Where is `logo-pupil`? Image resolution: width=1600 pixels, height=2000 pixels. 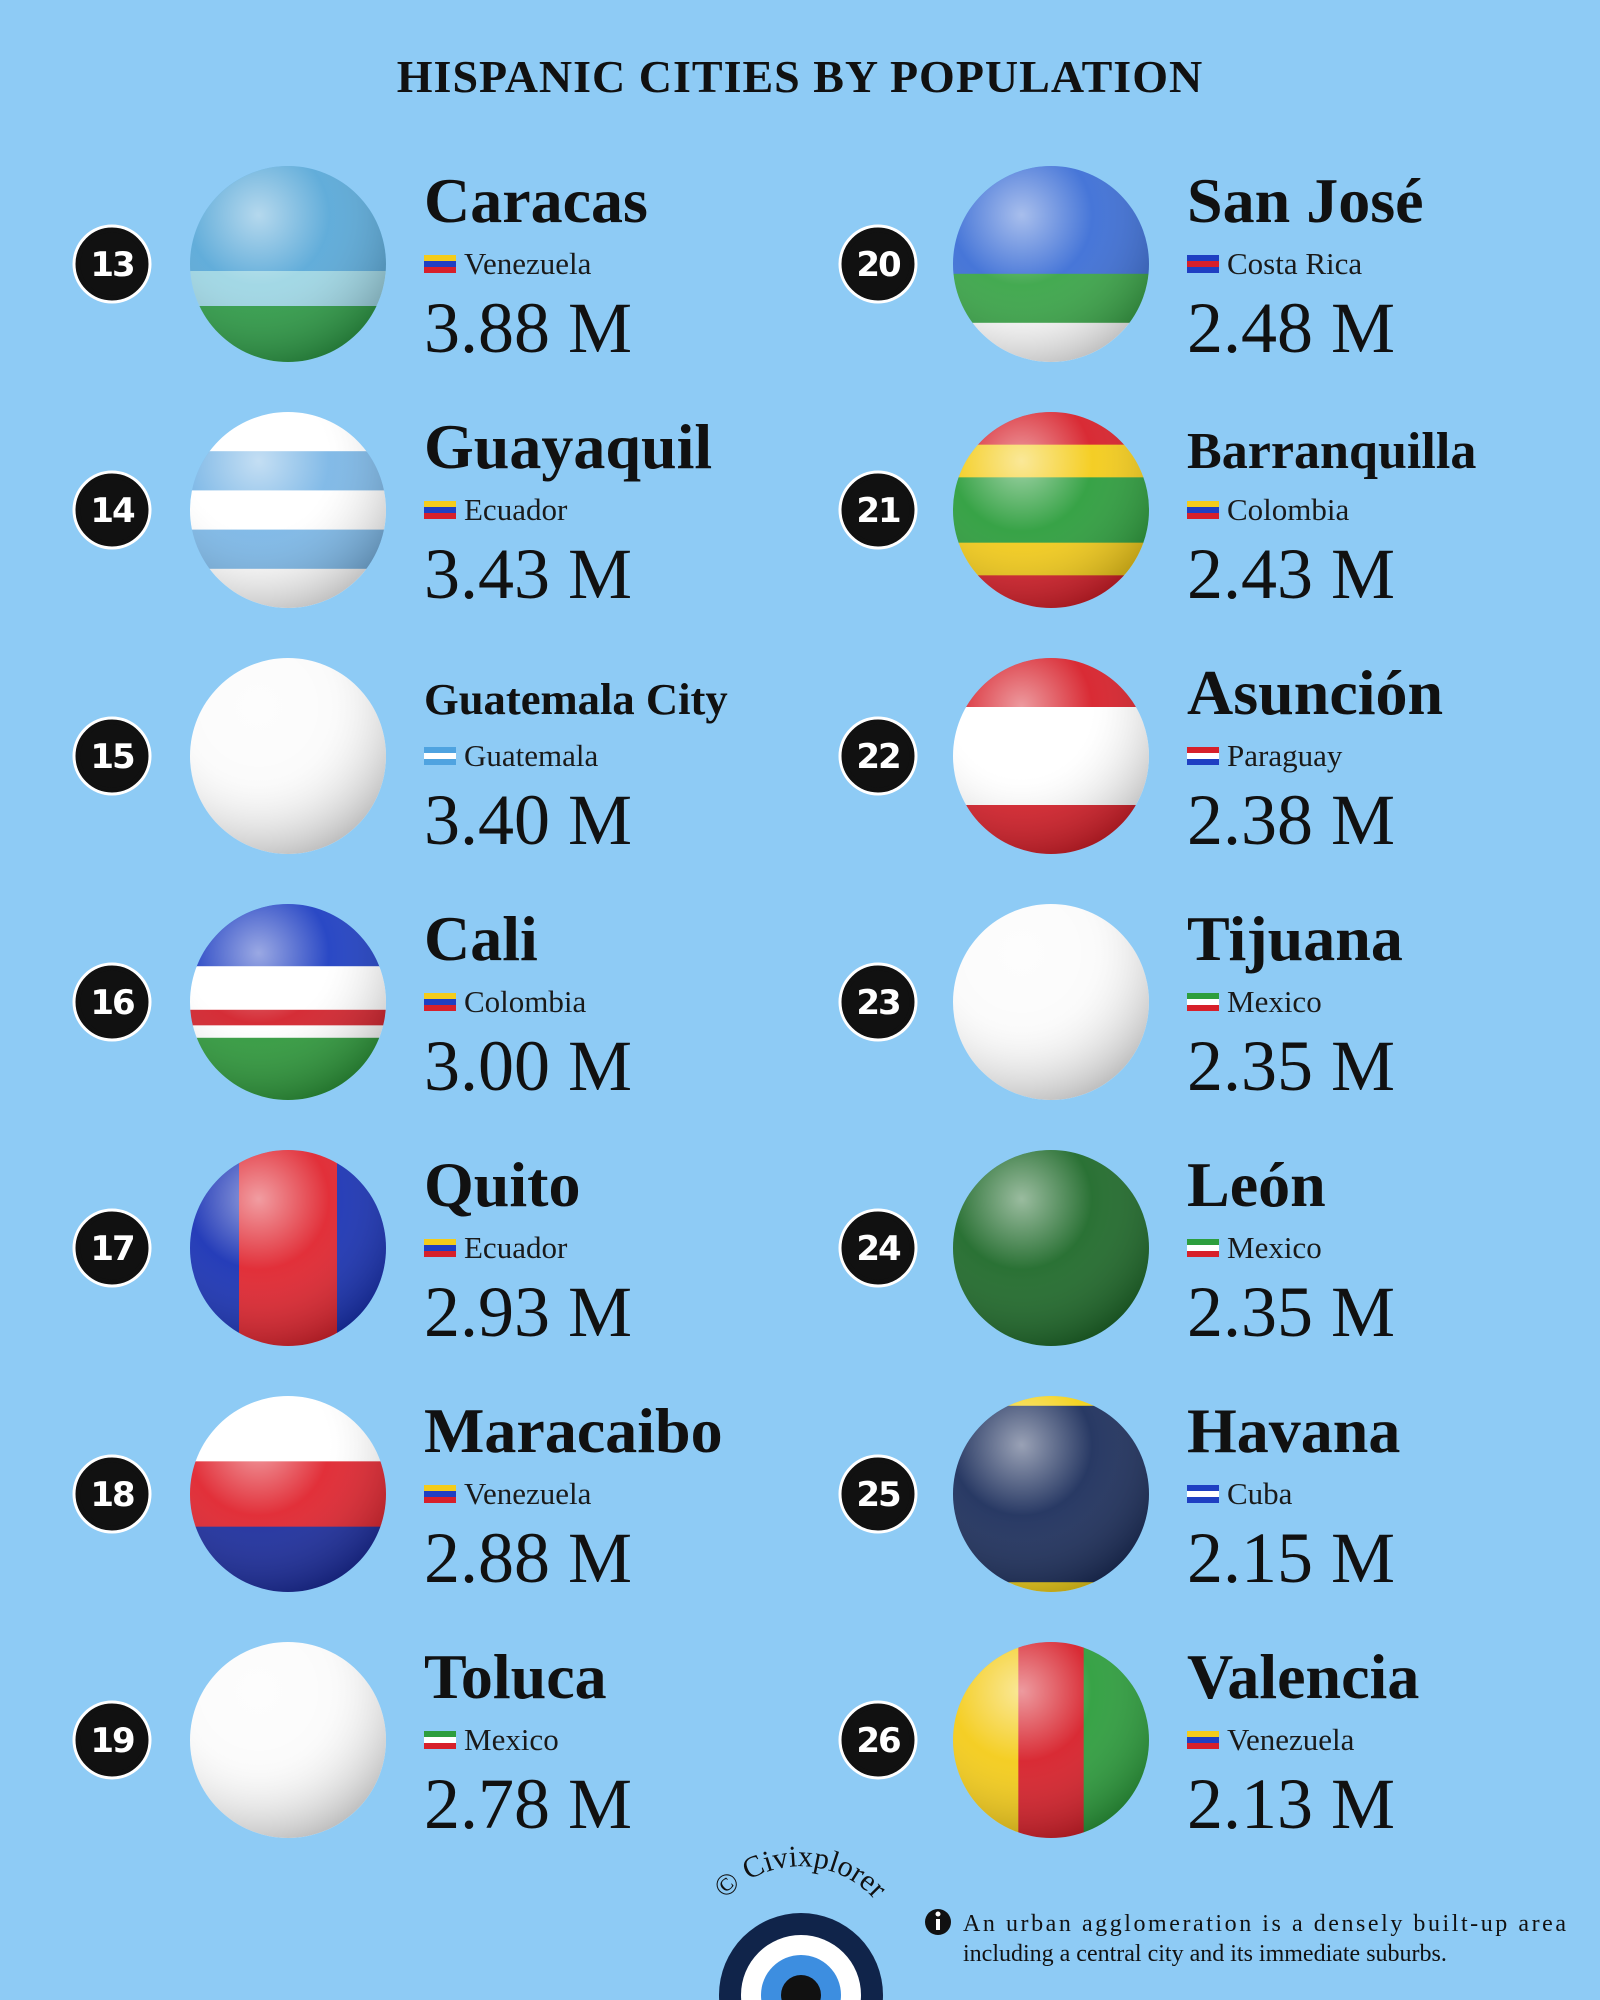
logo-pupil is located at coordinates (801, 1987).